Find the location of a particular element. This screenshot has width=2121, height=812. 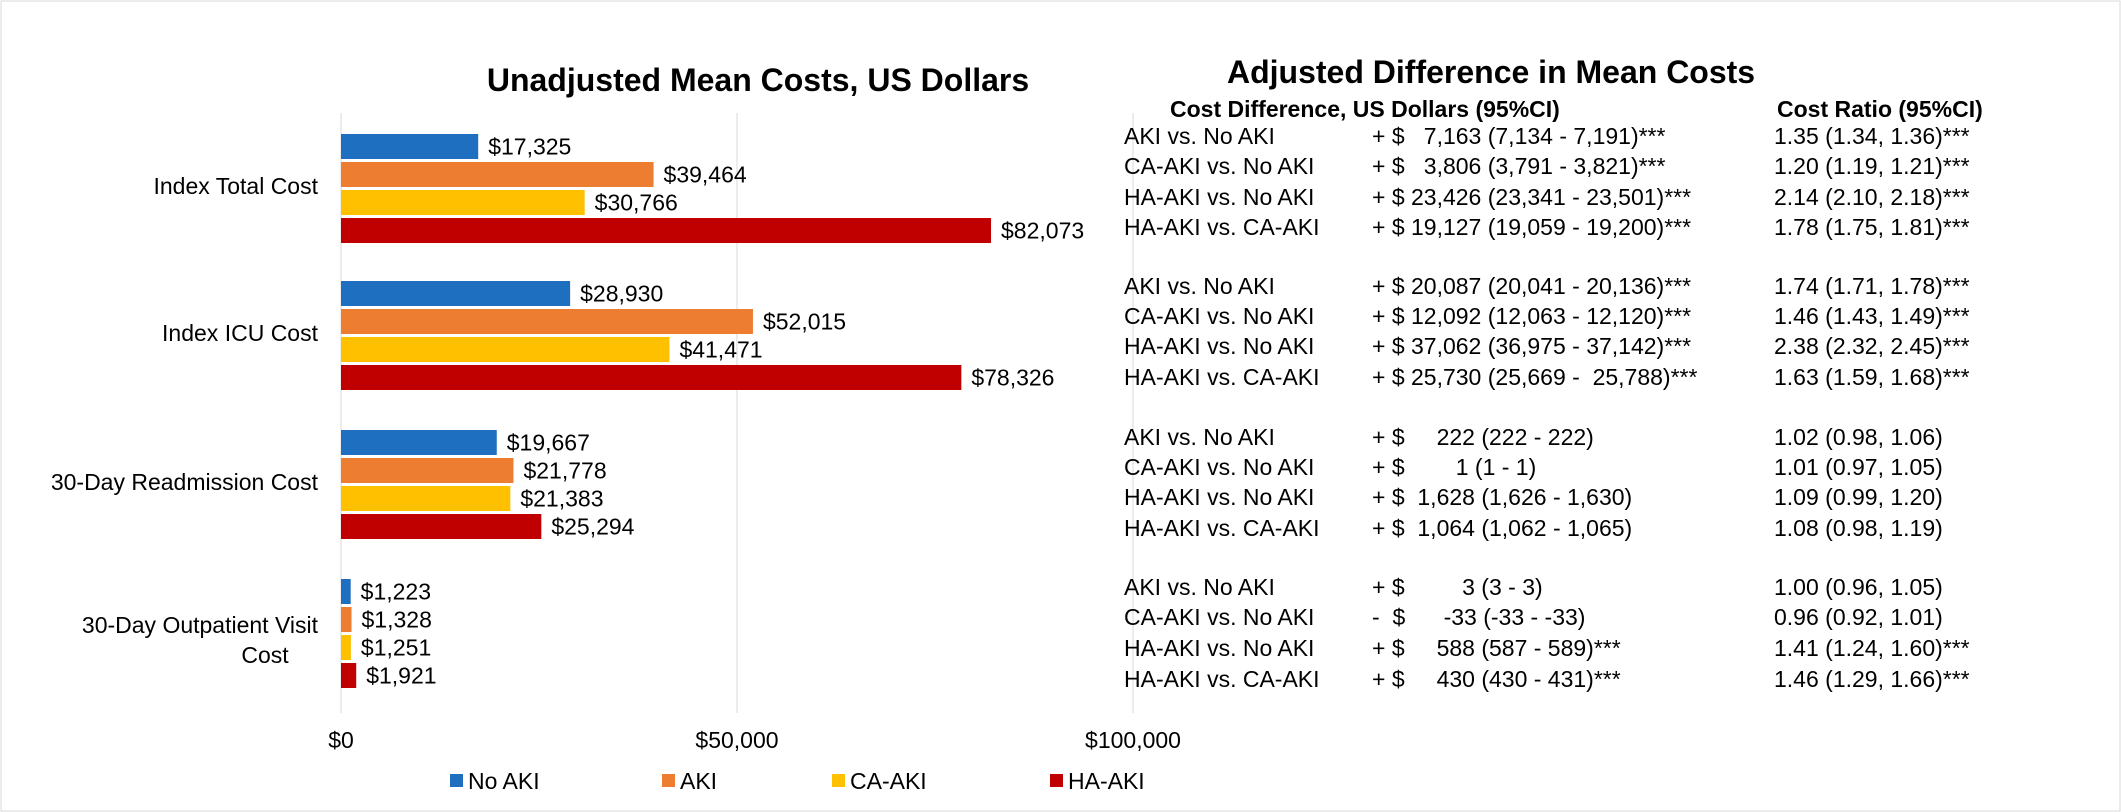

cost-ratio: 1.09 (0.99, 1.20) is located at coordinates (1858, 497).